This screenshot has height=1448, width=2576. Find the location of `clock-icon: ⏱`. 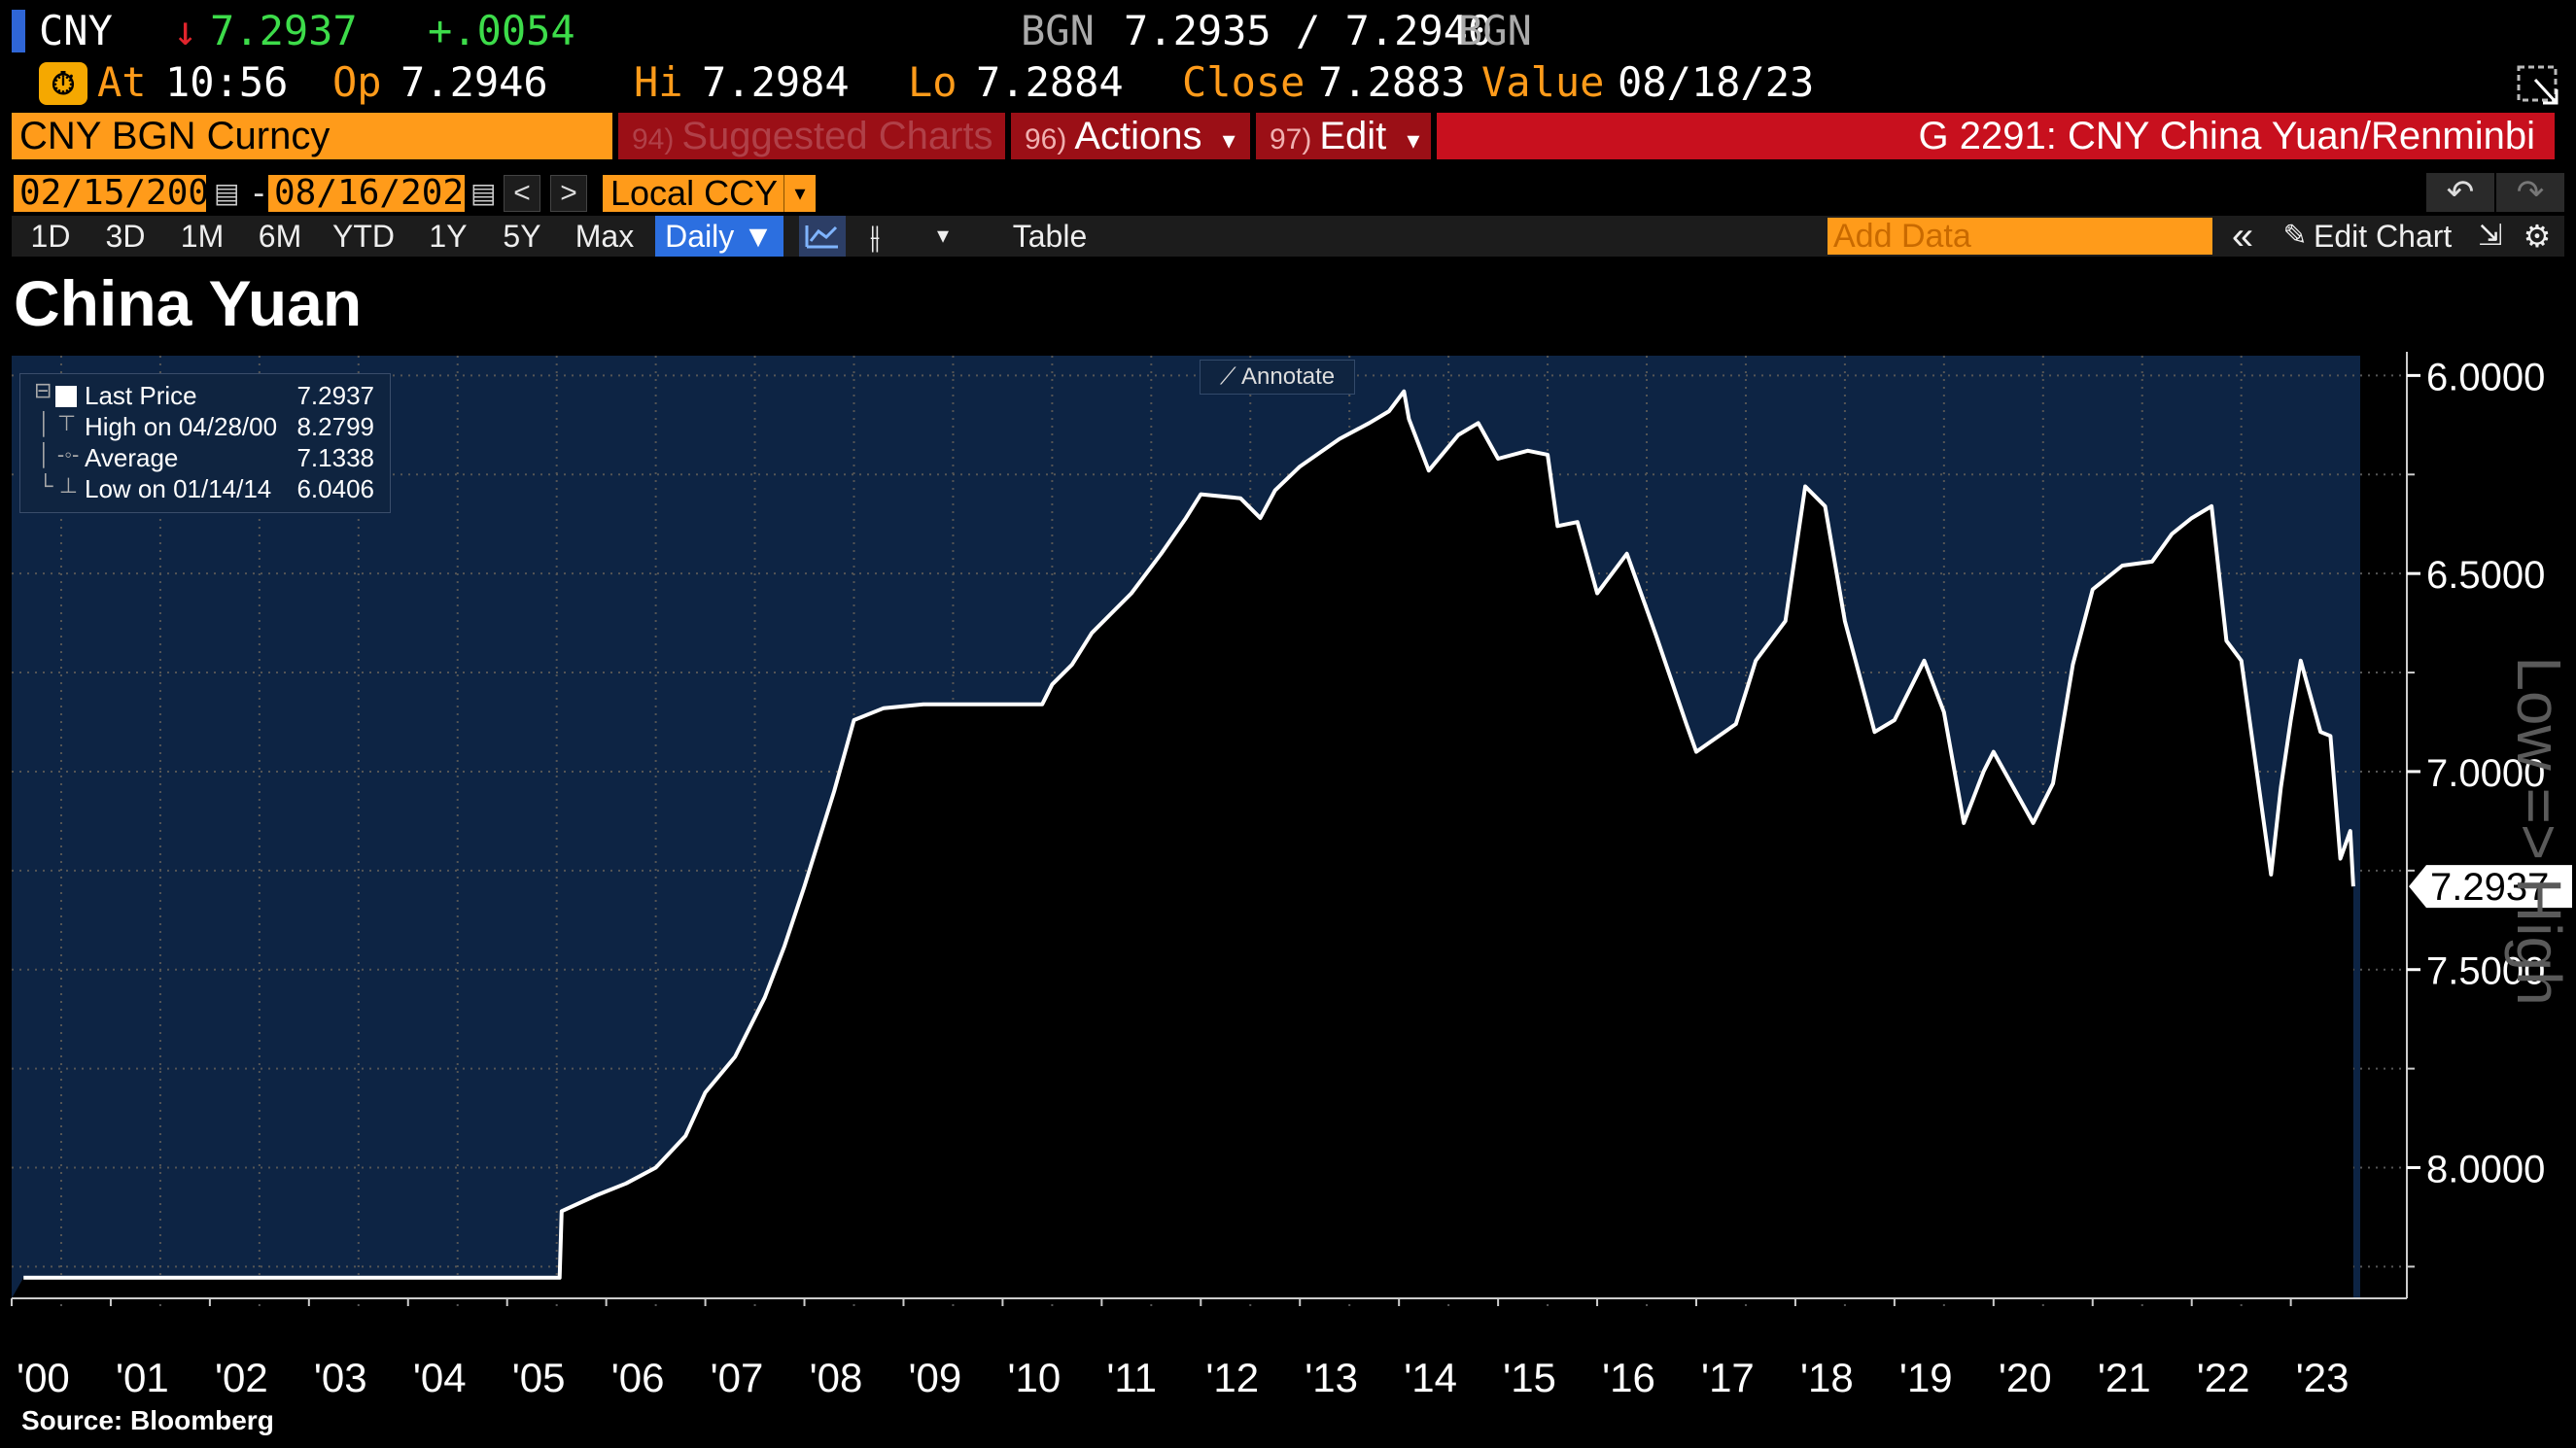

clock-icon: ⏱ is located at coordinates (63, 83).